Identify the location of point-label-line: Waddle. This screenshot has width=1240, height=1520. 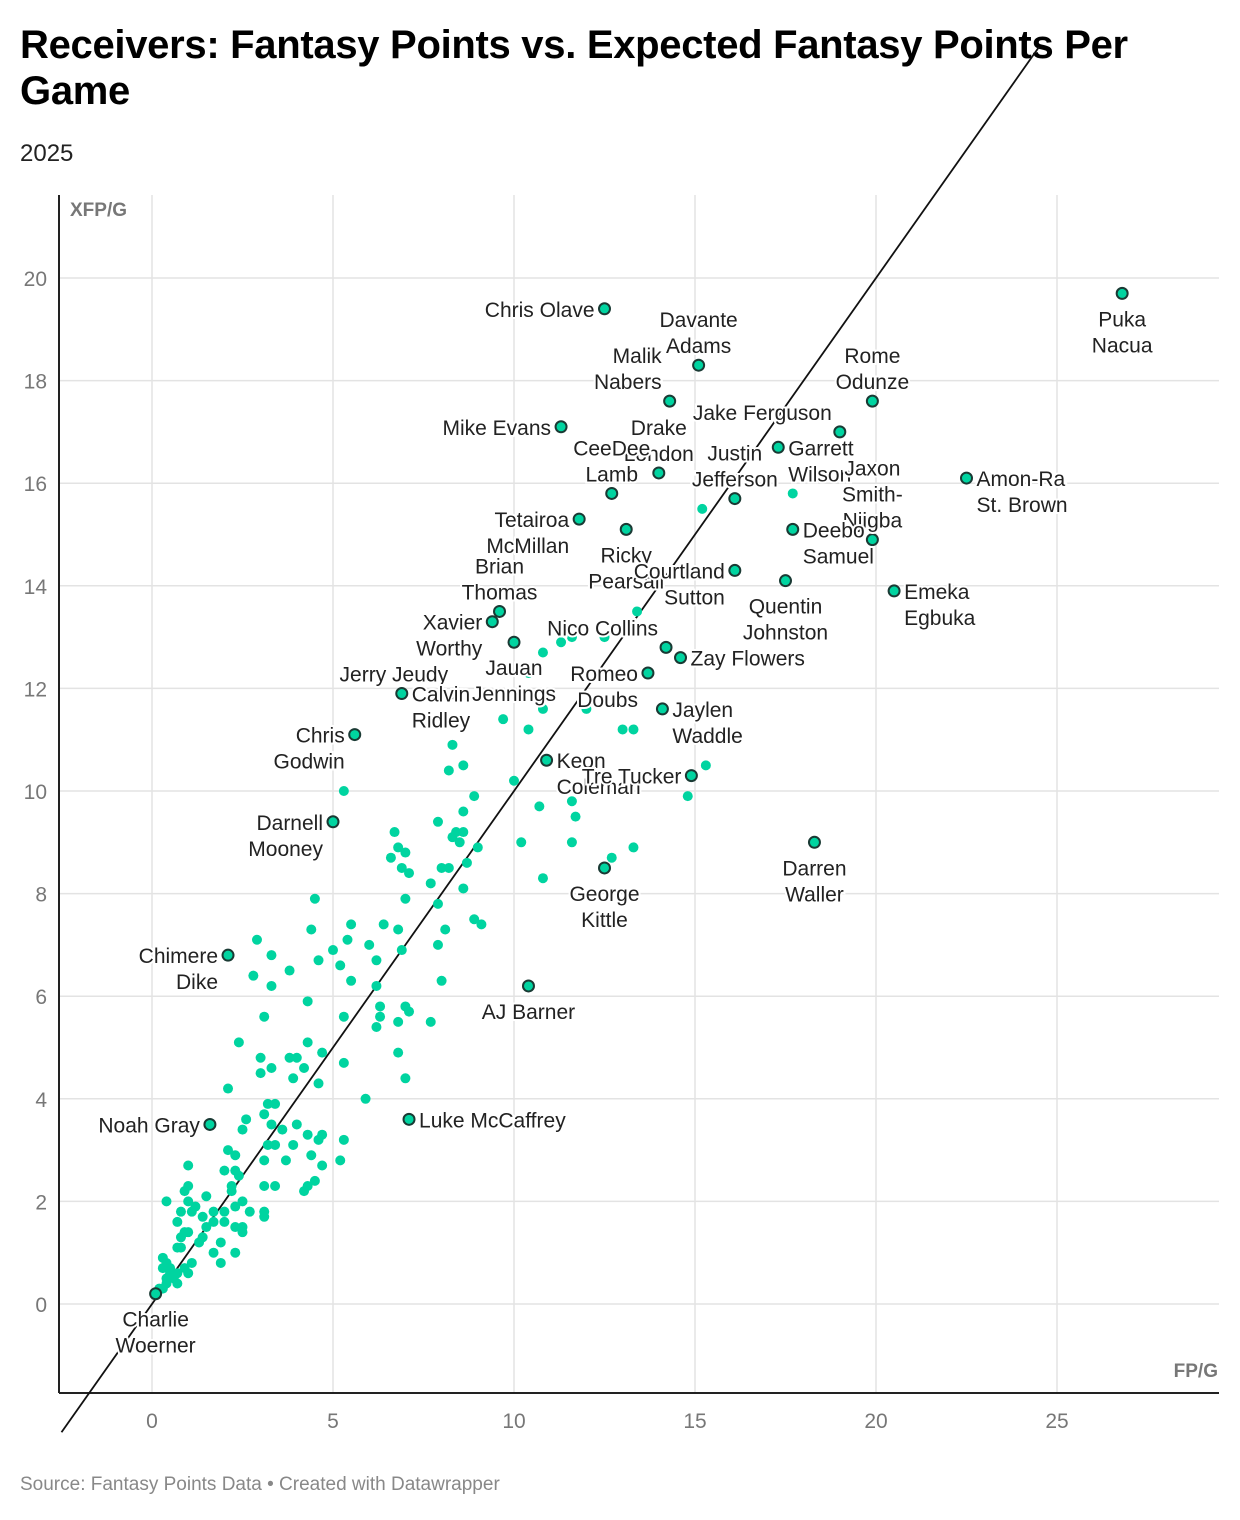
(707, 736).